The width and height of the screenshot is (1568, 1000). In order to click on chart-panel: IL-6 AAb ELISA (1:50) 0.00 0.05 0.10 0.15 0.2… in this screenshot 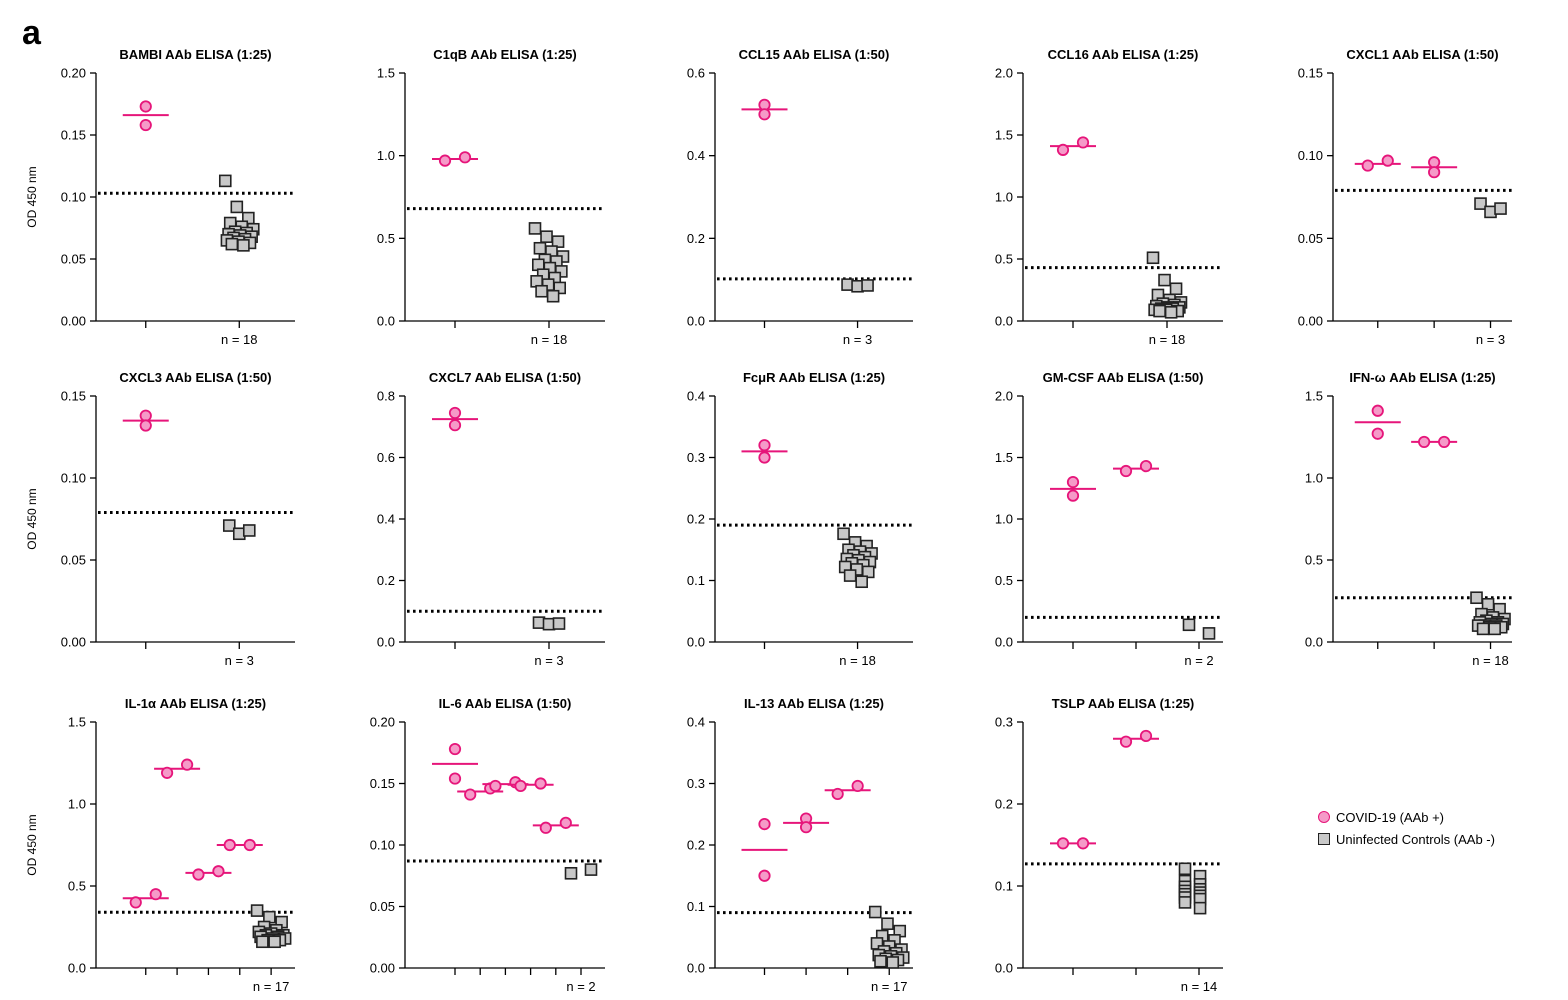, I will do `click(487, 845)`.